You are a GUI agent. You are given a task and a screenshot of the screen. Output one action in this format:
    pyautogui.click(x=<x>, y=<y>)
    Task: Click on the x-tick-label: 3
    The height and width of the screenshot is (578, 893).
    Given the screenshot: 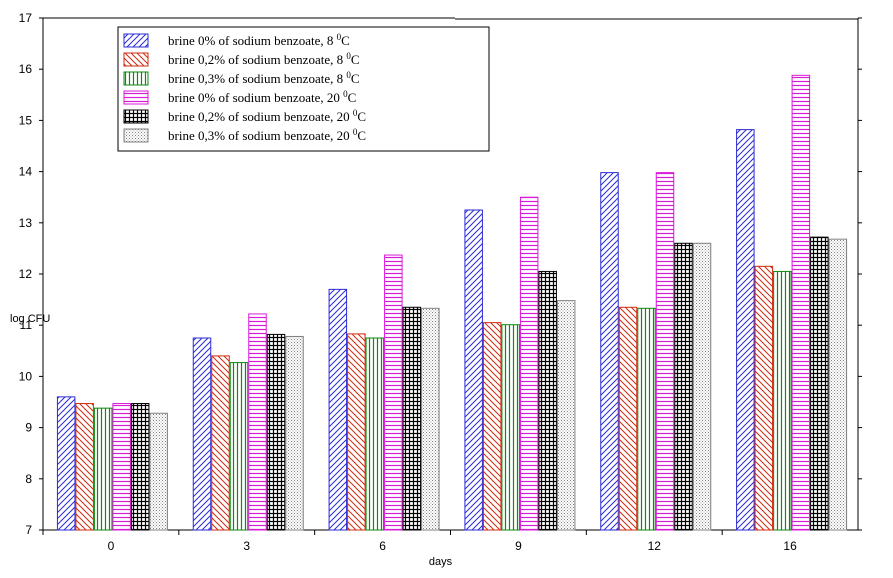 What is the action you would take?
    pyautogui.click(x=246, y=546)
    